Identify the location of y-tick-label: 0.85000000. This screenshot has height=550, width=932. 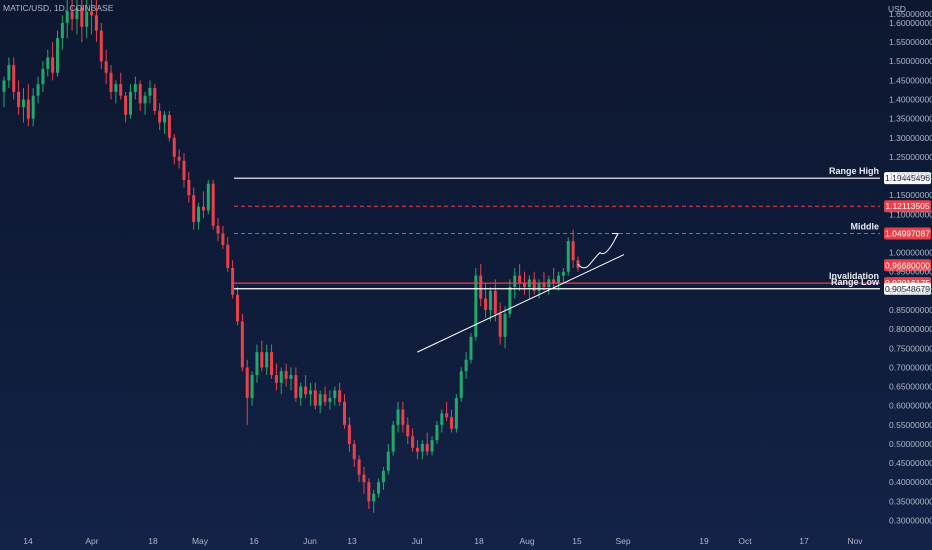
(910, 310).